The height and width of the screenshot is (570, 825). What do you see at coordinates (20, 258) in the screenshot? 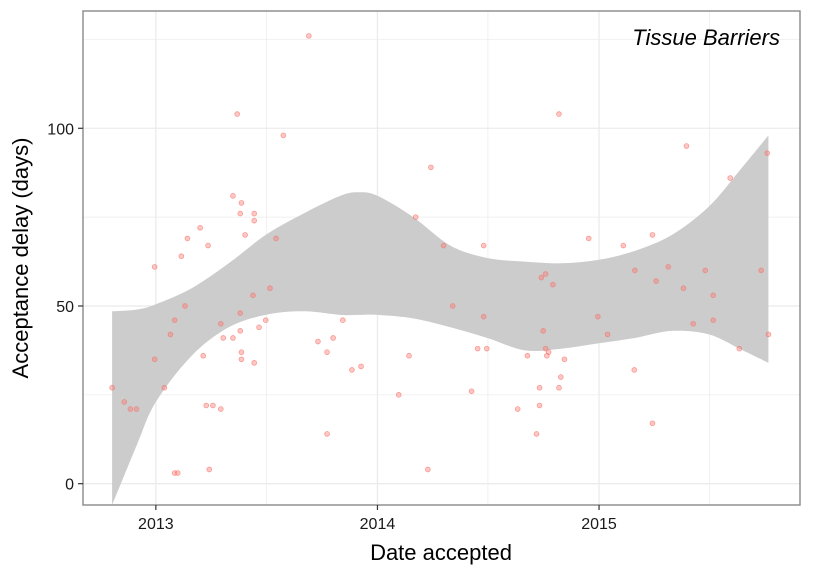
I see `y-axis-title: Acceptance delay (days)` at bounding box center [20, 258].